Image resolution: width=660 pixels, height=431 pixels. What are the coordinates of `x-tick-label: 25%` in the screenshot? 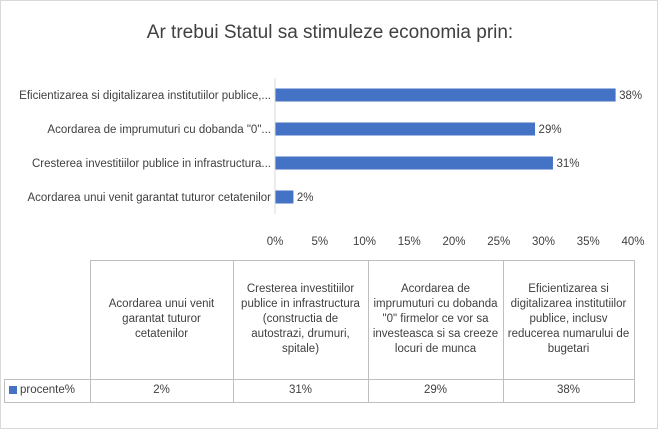 It's located at (498, 242).